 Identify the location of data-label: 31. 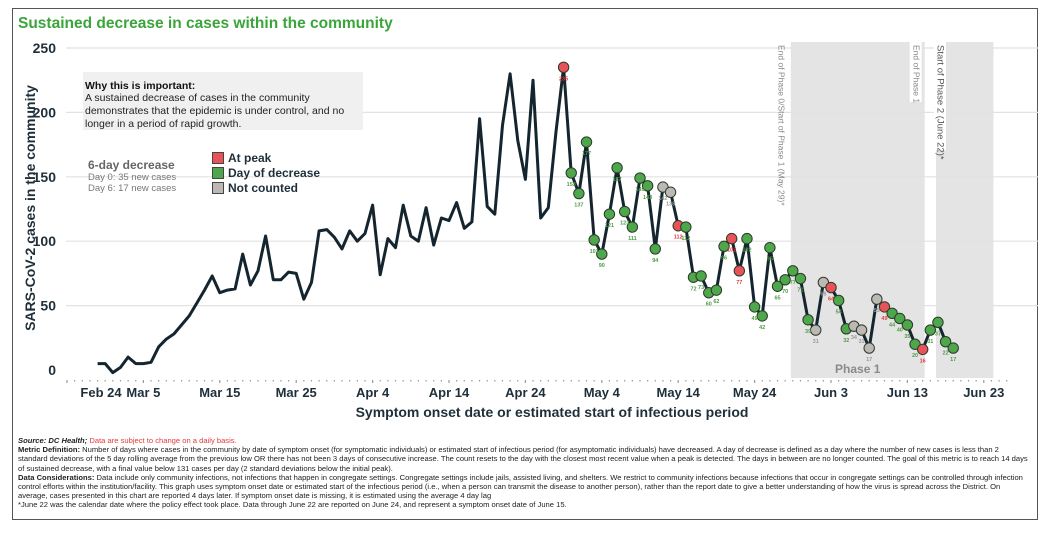
(816, 342).